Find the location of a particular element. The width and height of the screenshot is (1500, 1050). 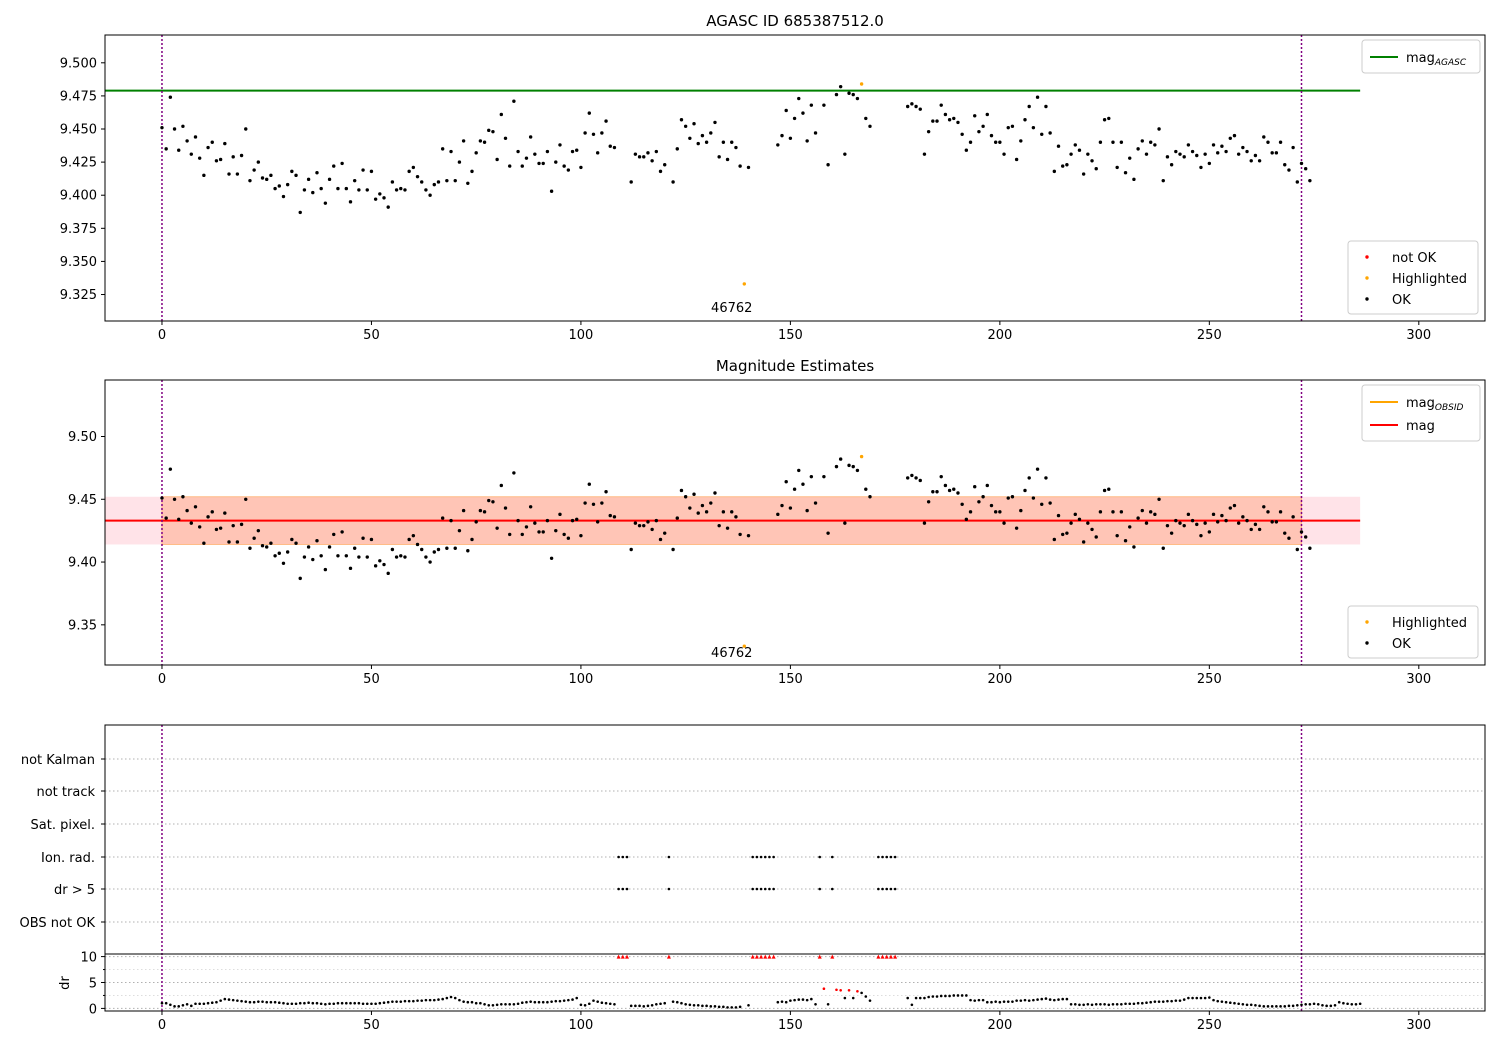

dr-clipped-marker is located at coordinates (756, 956).